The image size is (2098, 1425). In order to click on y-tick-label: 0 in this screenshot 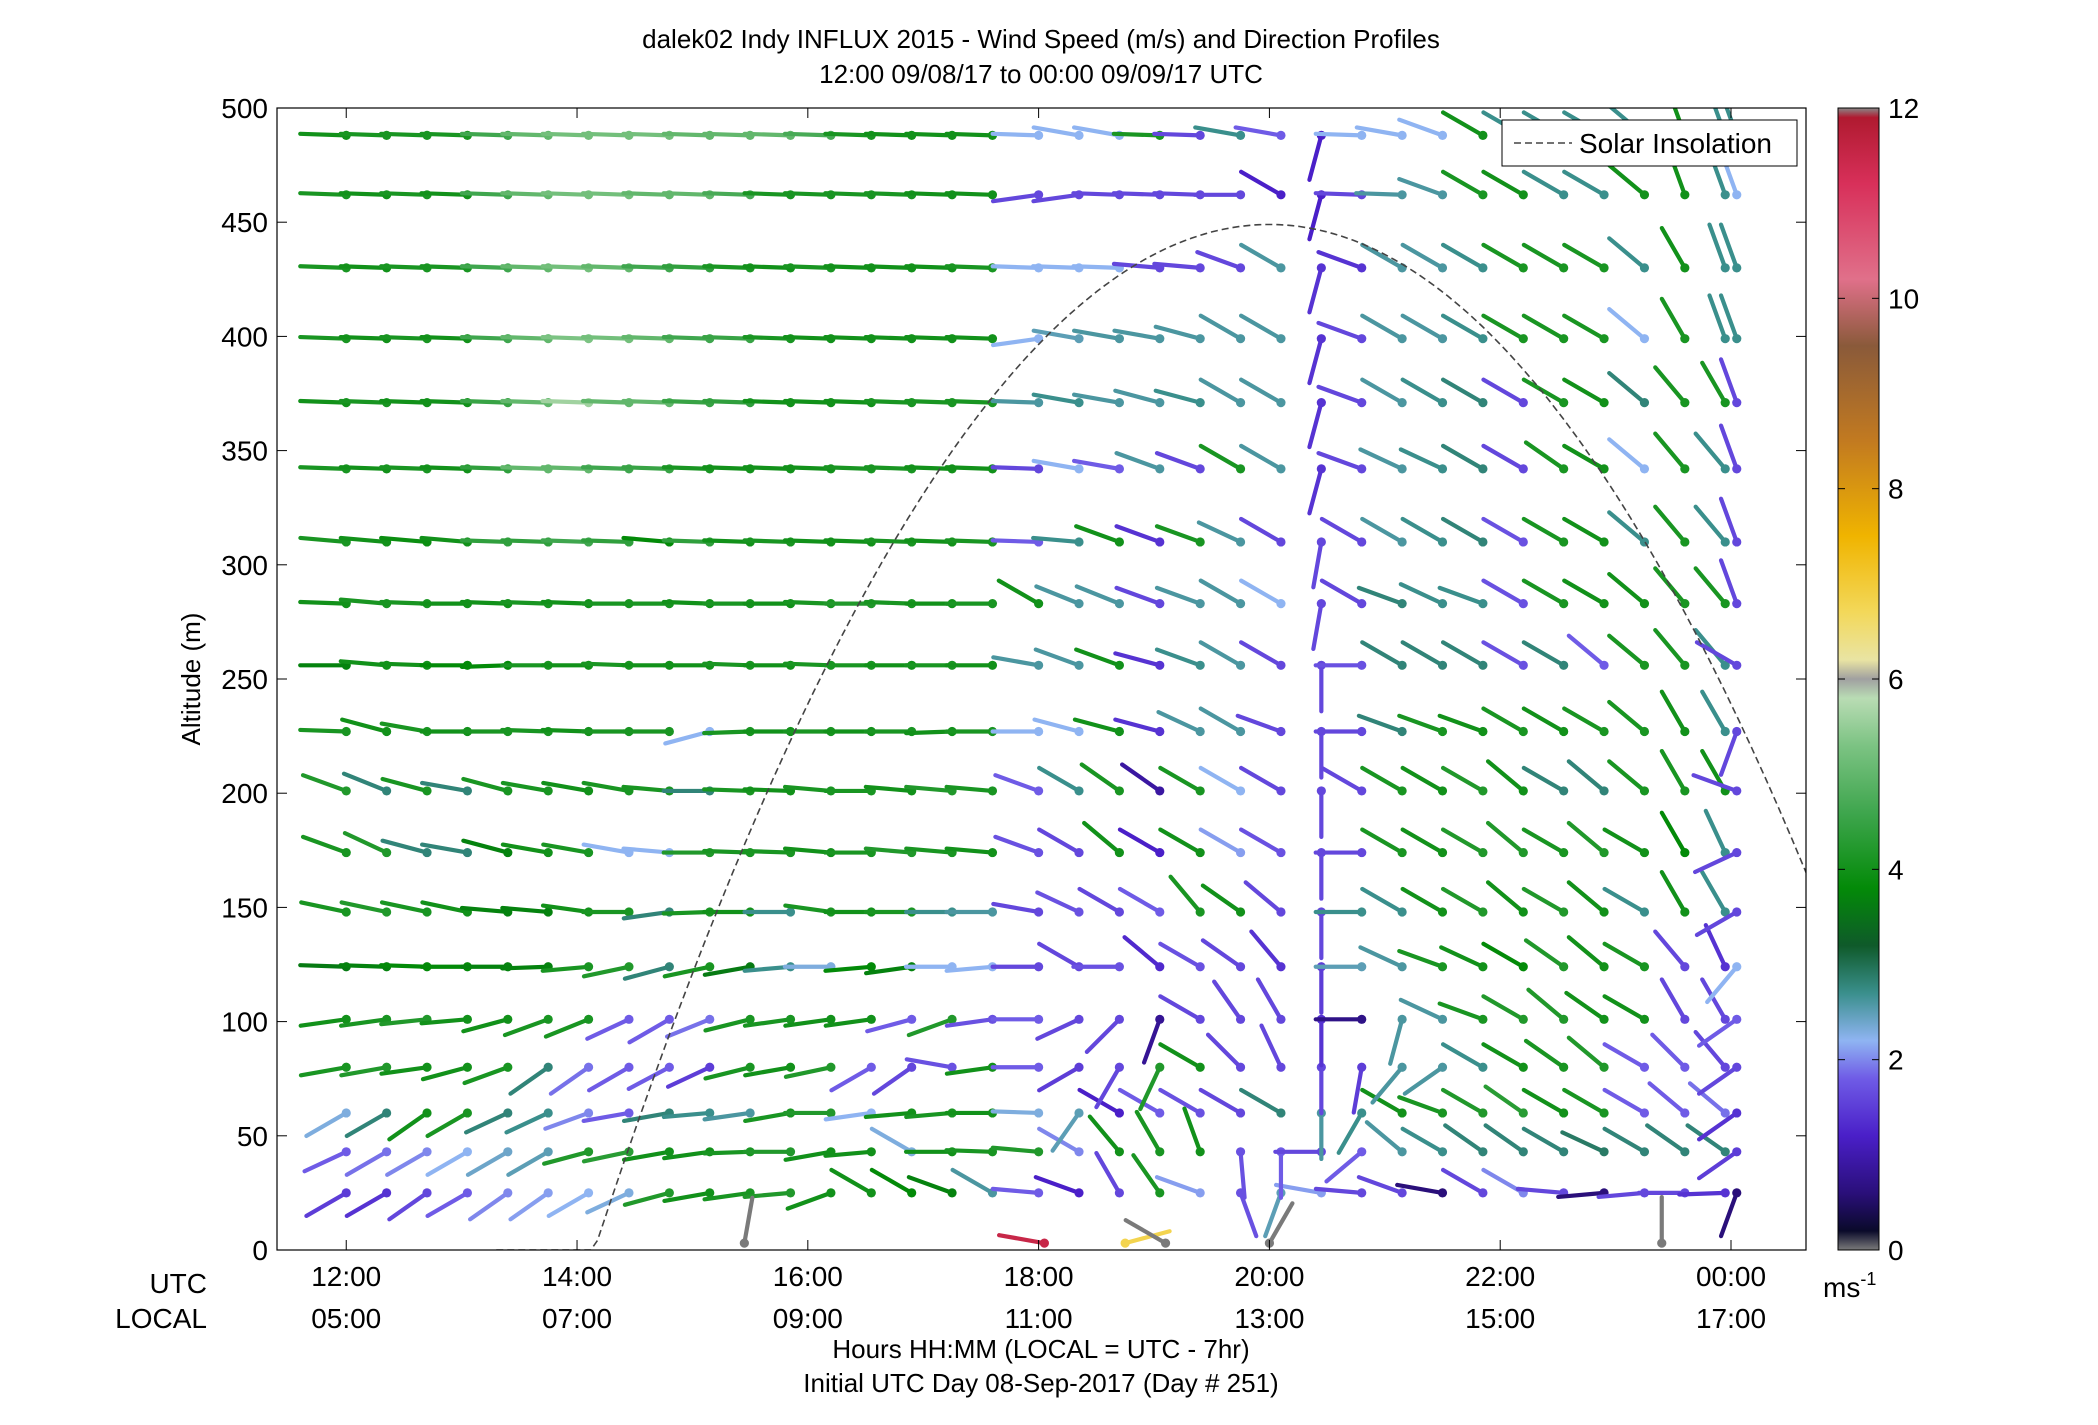, I will do `click(260, 1250)`.